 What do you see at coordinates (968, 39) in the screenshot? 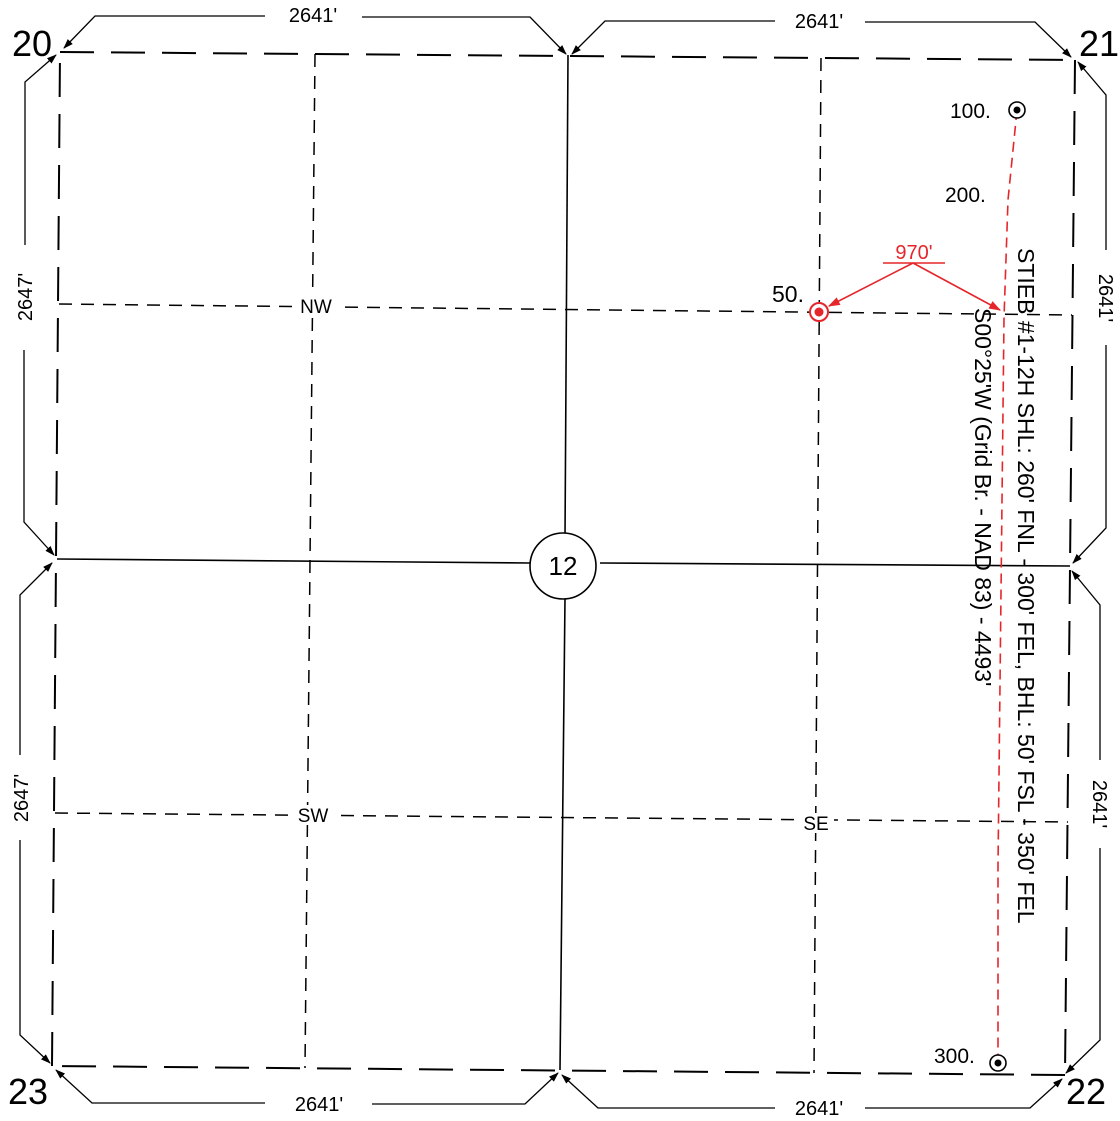
I see `dim-line-top-right-b` at bounding box center [968, 39].